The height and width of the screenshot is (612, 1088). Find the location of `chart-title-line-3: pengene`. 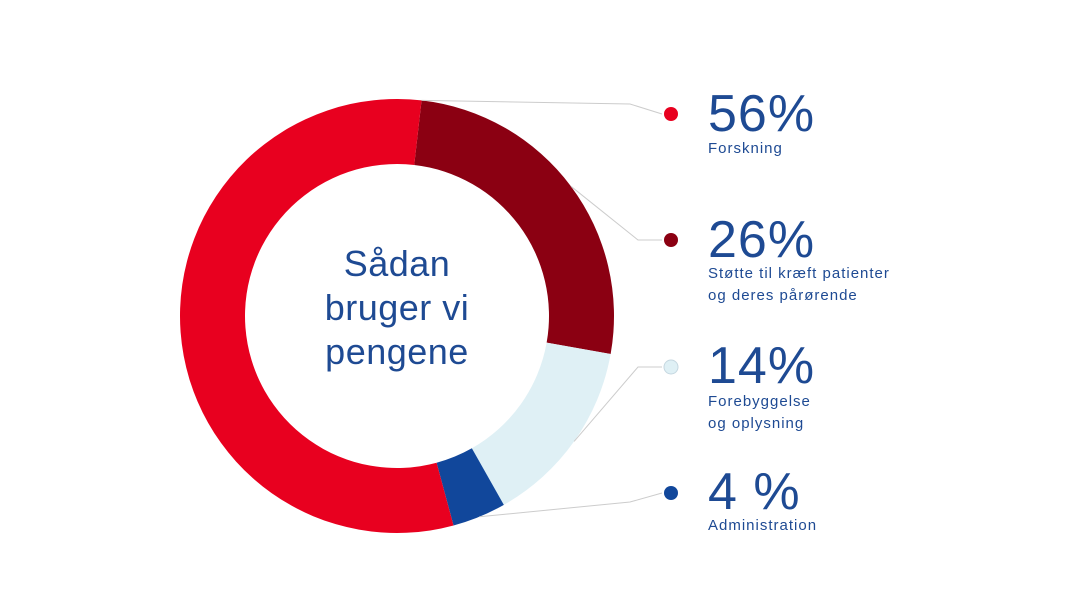

chart-title-line-3: pengene is located at coordinates (397, 351).